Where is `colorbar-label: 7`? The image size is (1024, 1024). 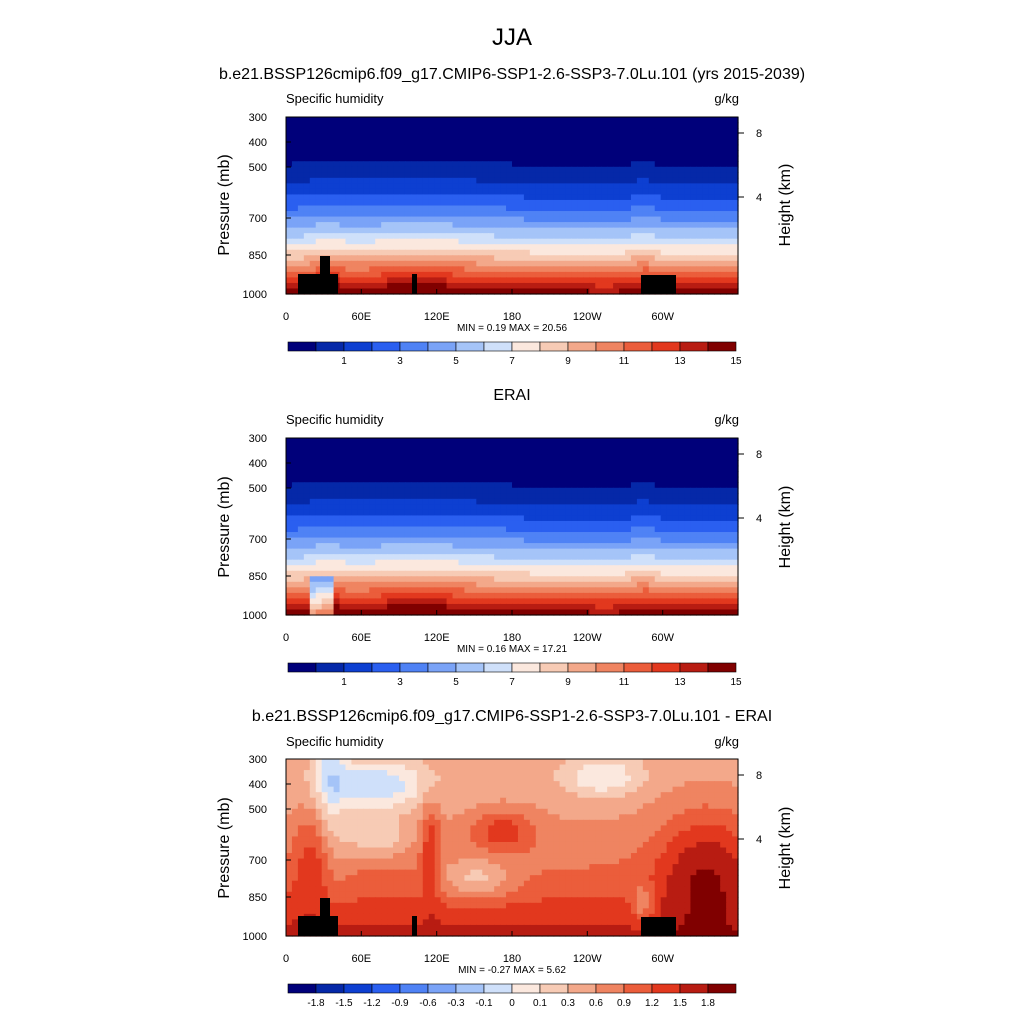
colorbar-label: 7 is located at coordinates (512, 682).